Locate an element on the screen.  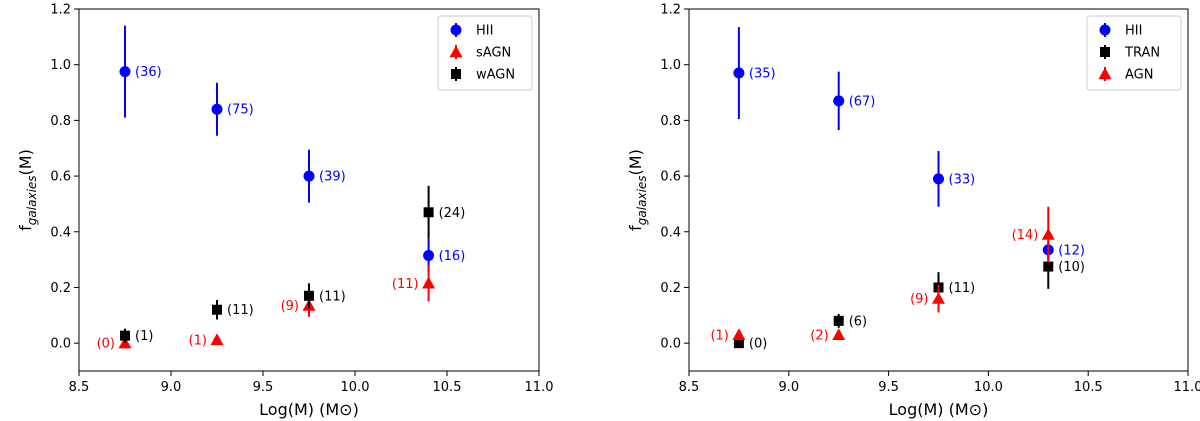
y-axis-label: fgalaxies(M) is located at coordinates (27, 190).